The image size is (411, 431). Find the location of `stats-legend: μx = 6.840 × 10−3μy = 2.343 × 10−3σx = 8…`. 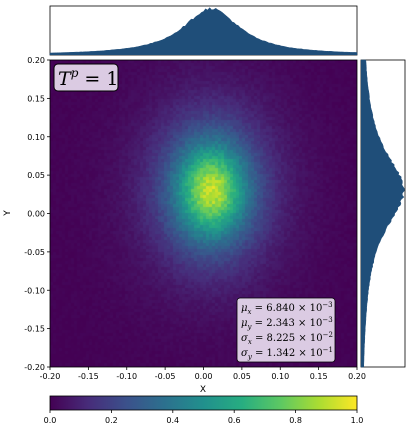

stats-legend: μx = 6.840 × 10−3μy = 2.343 × 10−3σx = 8… is located at coordinates (286, 330).